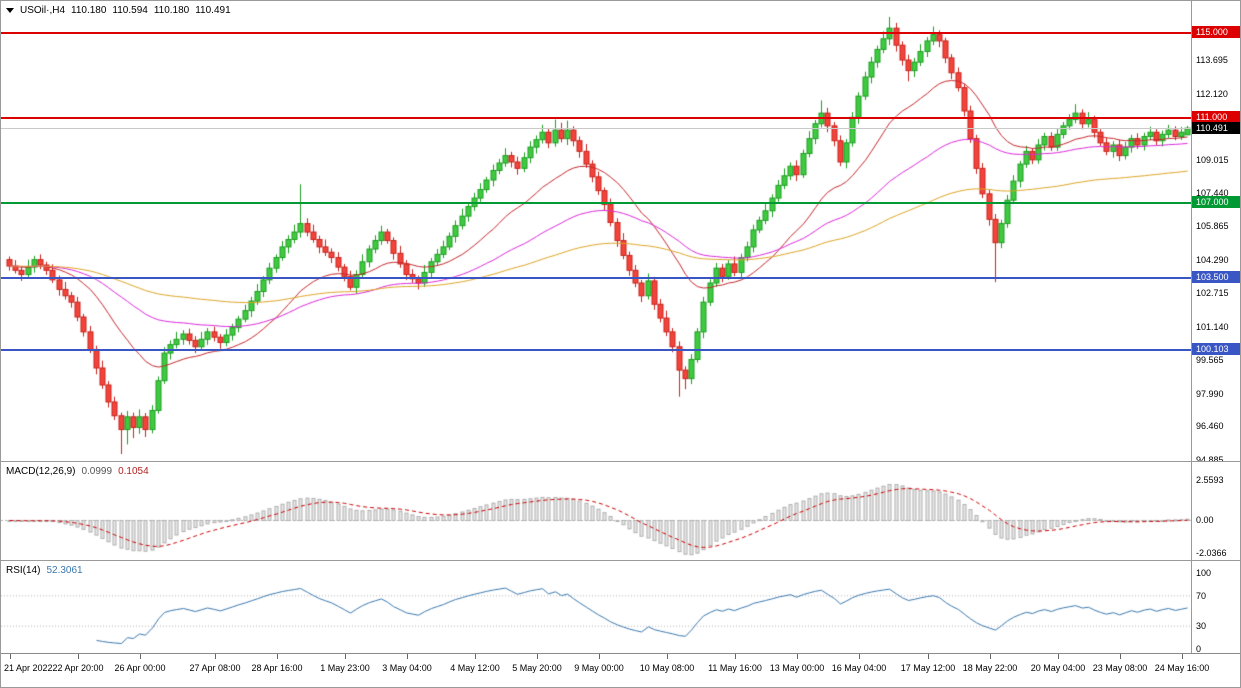 The width and height of the screenshot is (1241, 688). I want to click on price-tick-label: 99.565, so click(1210, 360).